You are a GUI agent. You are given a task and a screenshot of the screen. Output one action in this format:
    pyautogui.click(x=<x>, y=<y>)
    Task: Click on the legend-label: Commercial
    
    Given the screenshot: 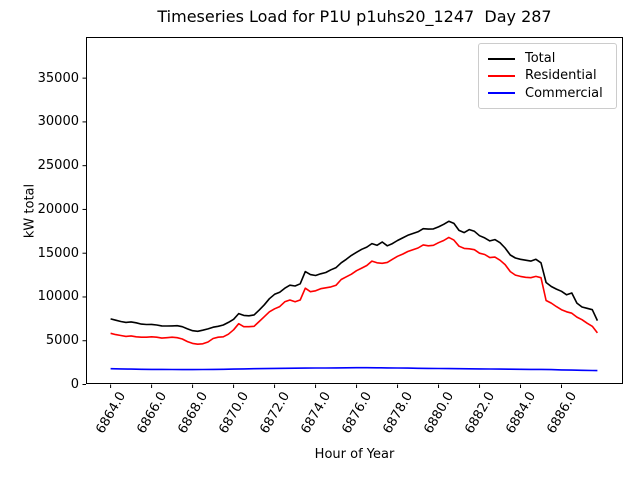 What is the action you would take?
    pyautogui.click(x=564, y=93)
    